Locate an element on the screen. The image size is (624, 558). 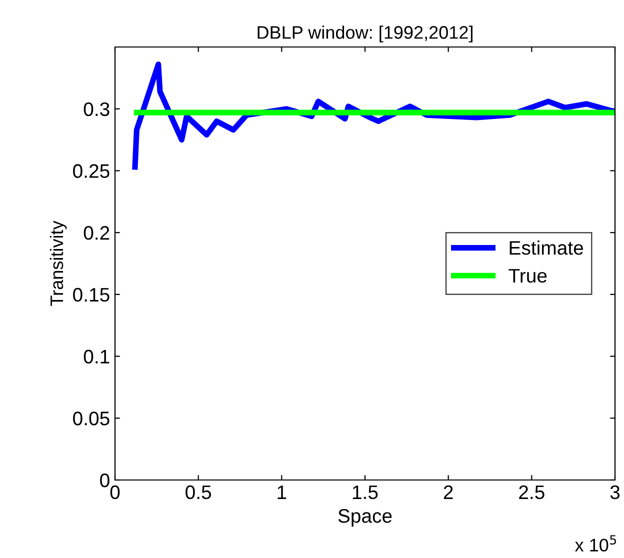
y-tick-label: 0.25 is located at coordinates (91, 171).